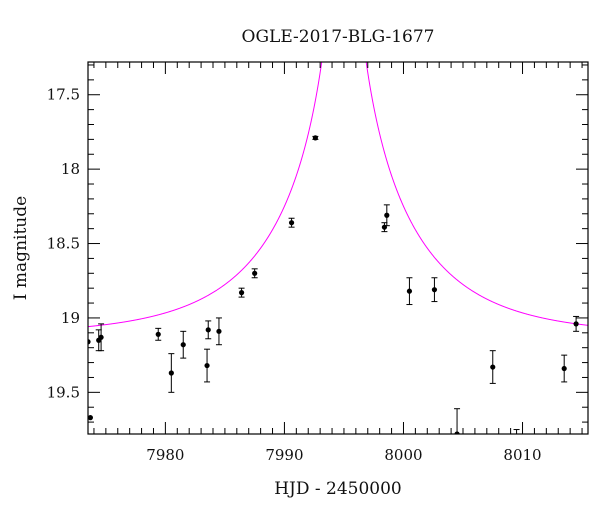 The height and width of the screenshot is (512, 600). I want to click on y-tick-label: 19, so click(70, 318).